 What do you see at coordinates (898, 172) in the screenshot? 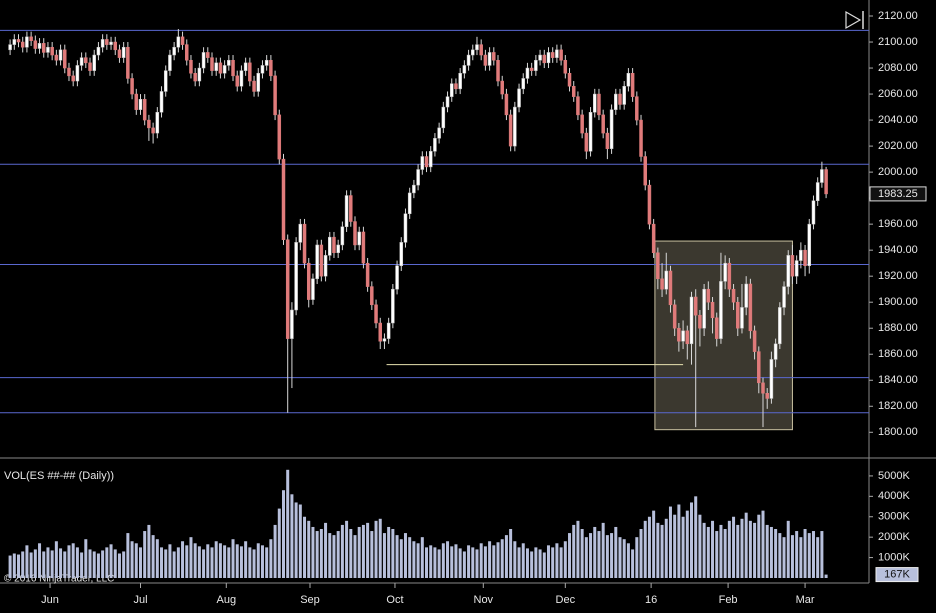
I see `y-tick-label: 2000.00` at bounding box center [898, 172].